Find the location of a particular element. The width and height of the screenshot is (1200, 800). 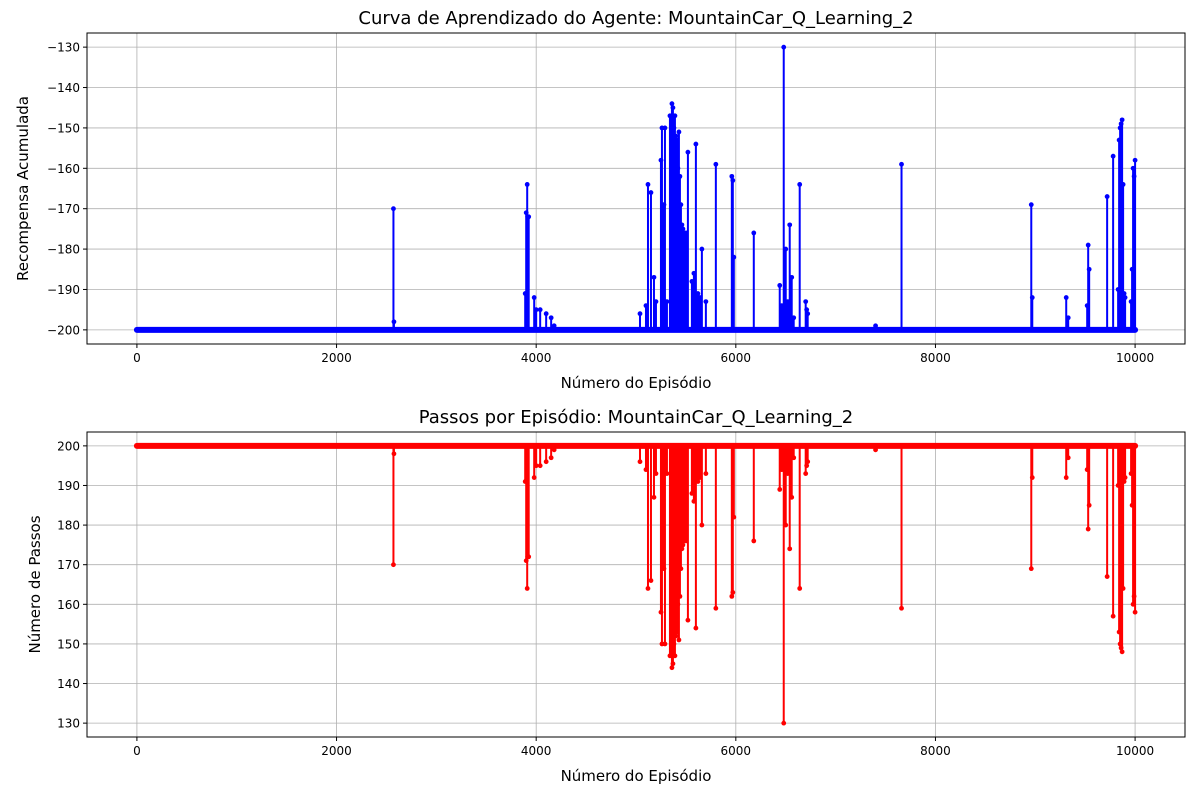

y-tick-label: 140 is located at coordinates (68, 684).